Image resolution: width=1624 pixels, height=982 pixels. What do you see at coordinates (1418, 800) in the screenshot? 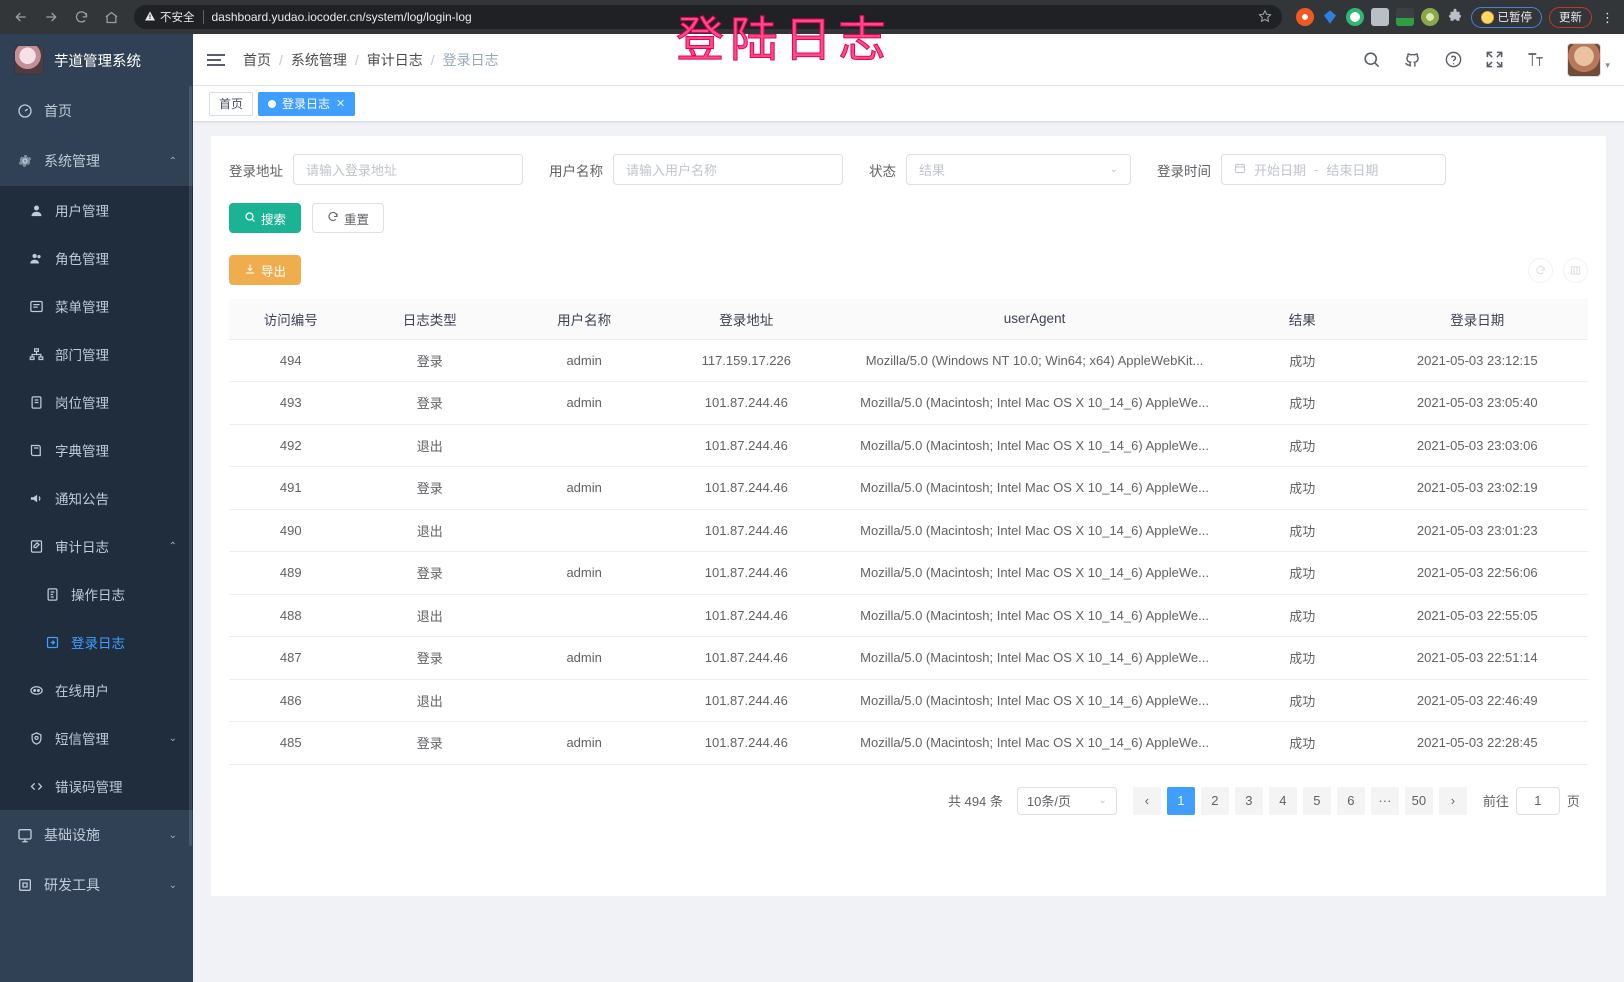
I see `pagination-page-50: 50` at bounding box center [1418, 800].